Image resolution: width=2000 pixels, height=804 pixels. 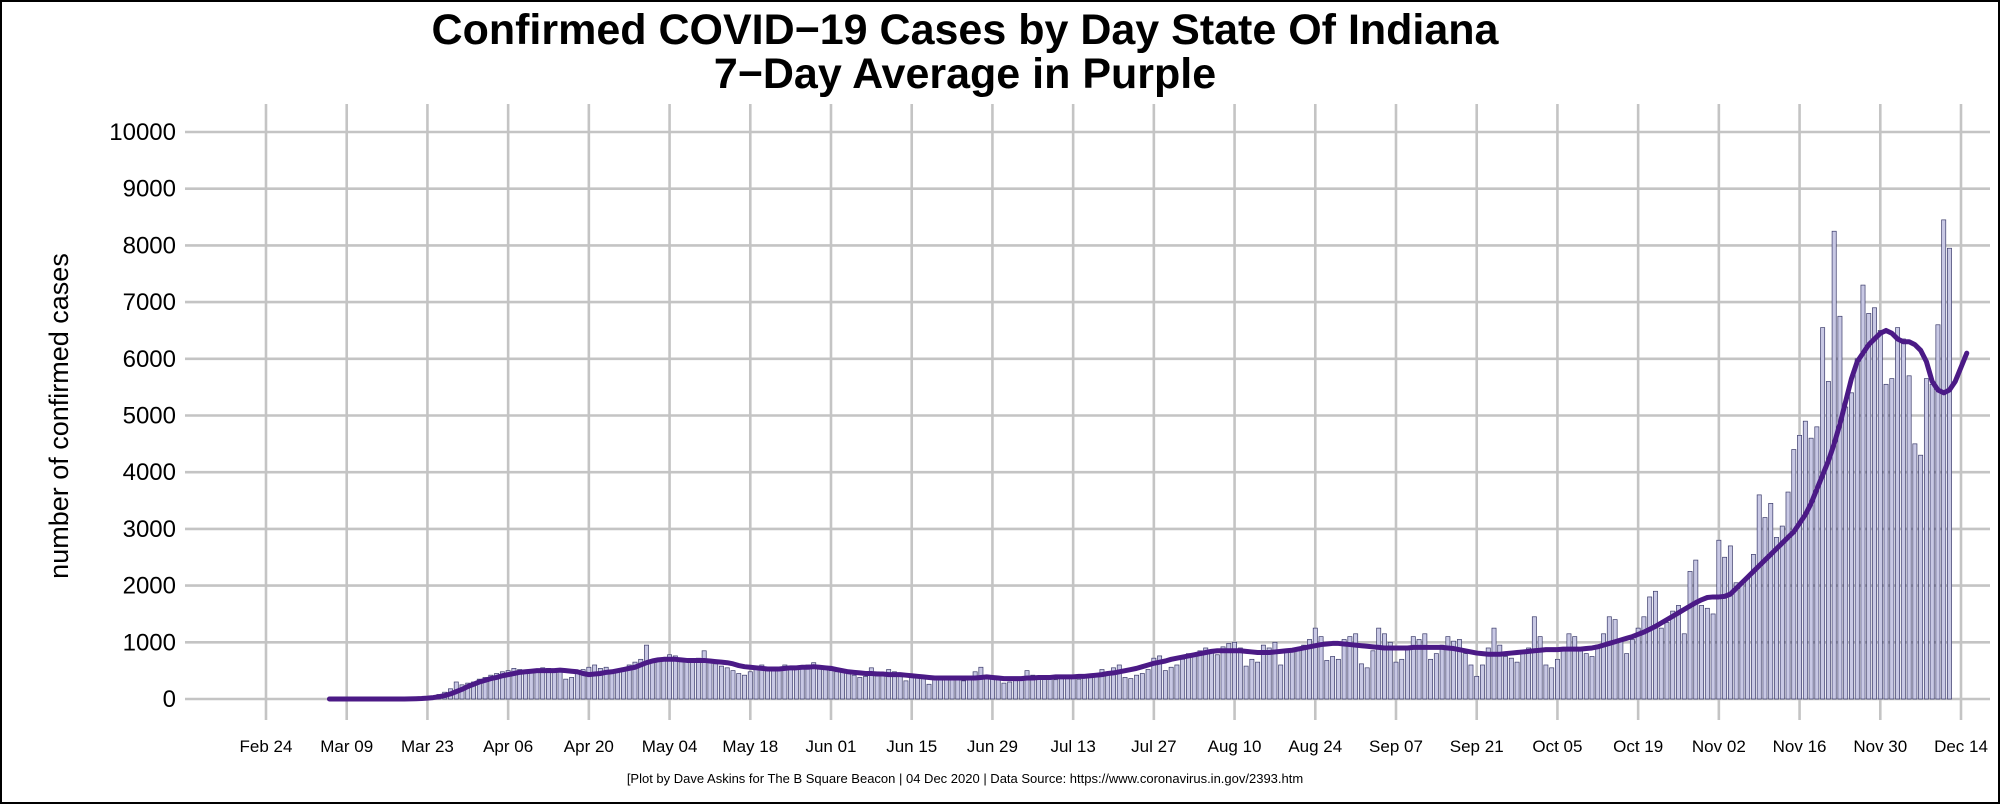 What do you see at coordinates (1235, 746) in the screenshot?
I see `x-tick-label: Aug 10` at bounding box center [1235, 746].